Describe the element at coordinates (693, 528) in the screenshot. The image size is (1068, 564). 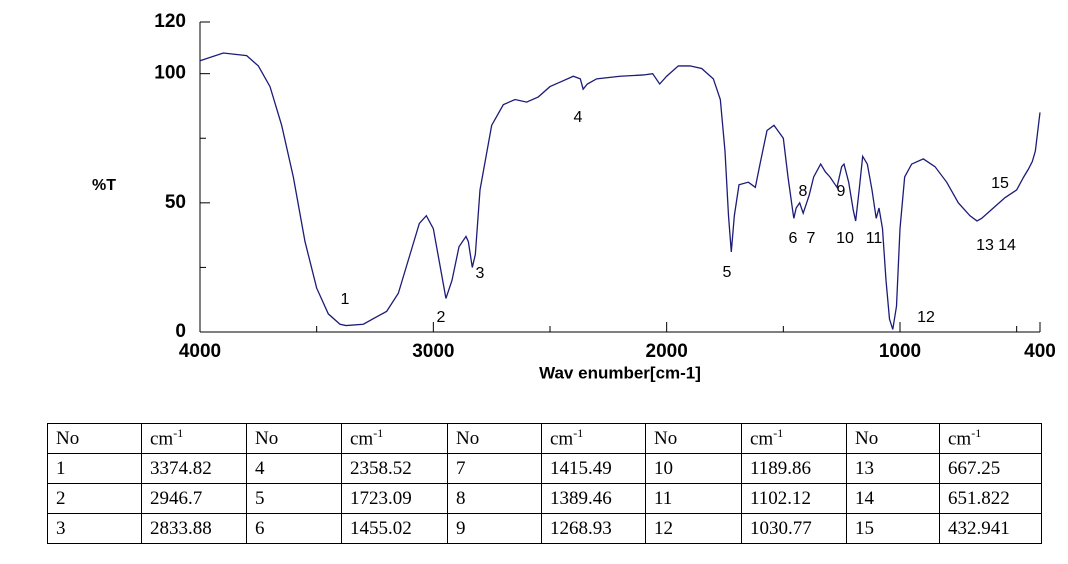
I see `table-cell: 12` at that location.